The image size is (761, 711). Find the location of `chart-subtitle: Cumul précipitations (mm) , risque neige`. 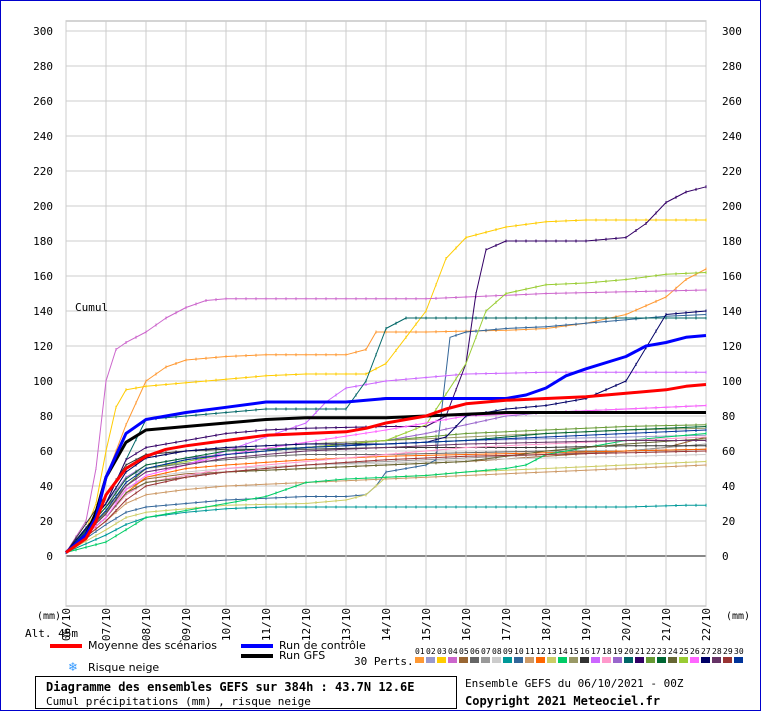

chart-subtitle: Cumul précipitations (mm) , risque neige is located at coordinates (178, 701).